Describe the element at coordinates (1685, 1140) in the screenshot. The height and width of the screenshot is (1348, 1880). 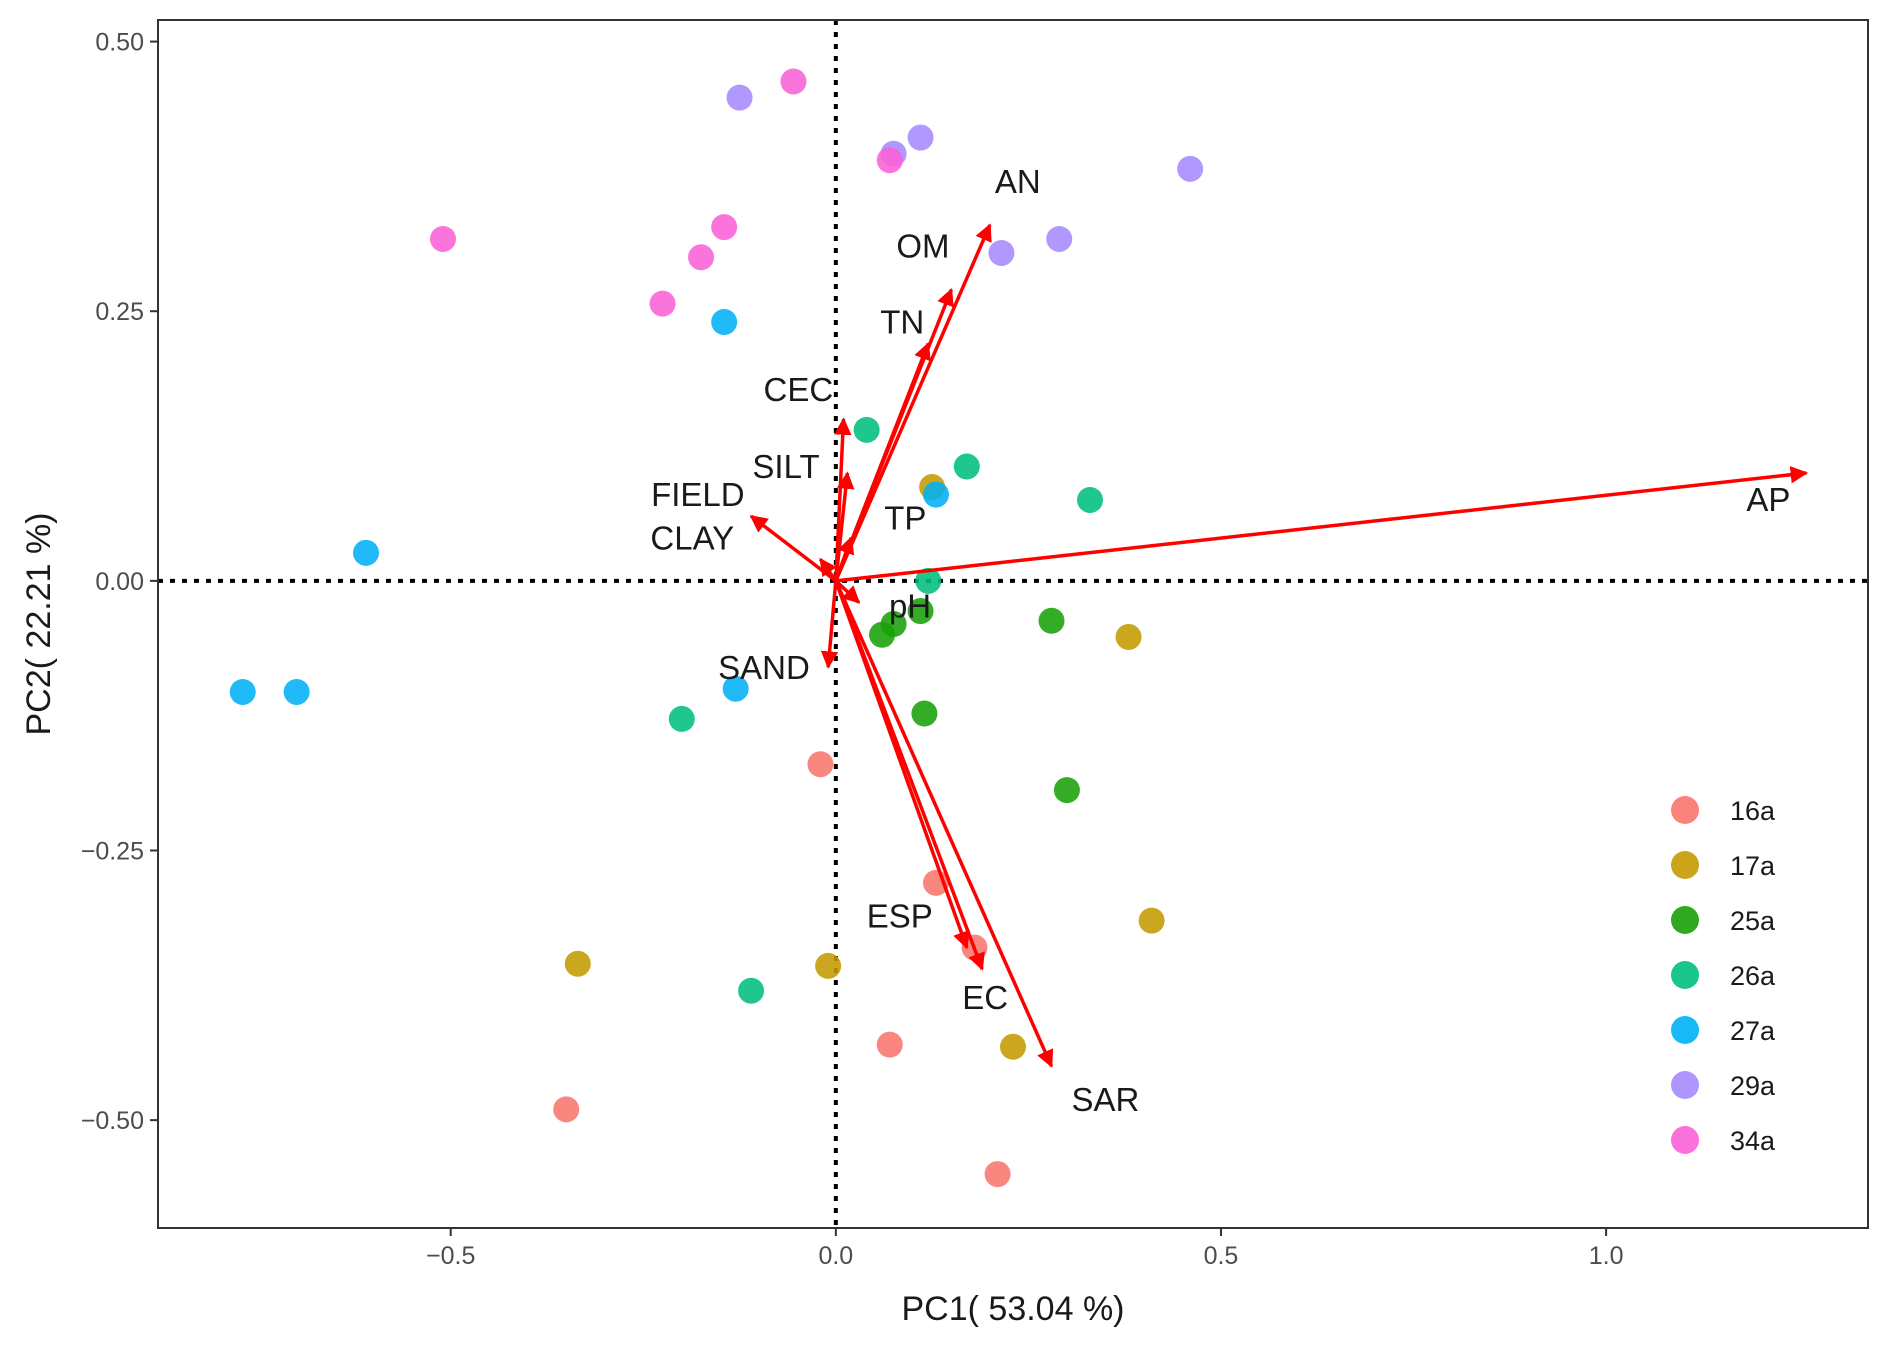
I see `legend-key-34a` at that location.